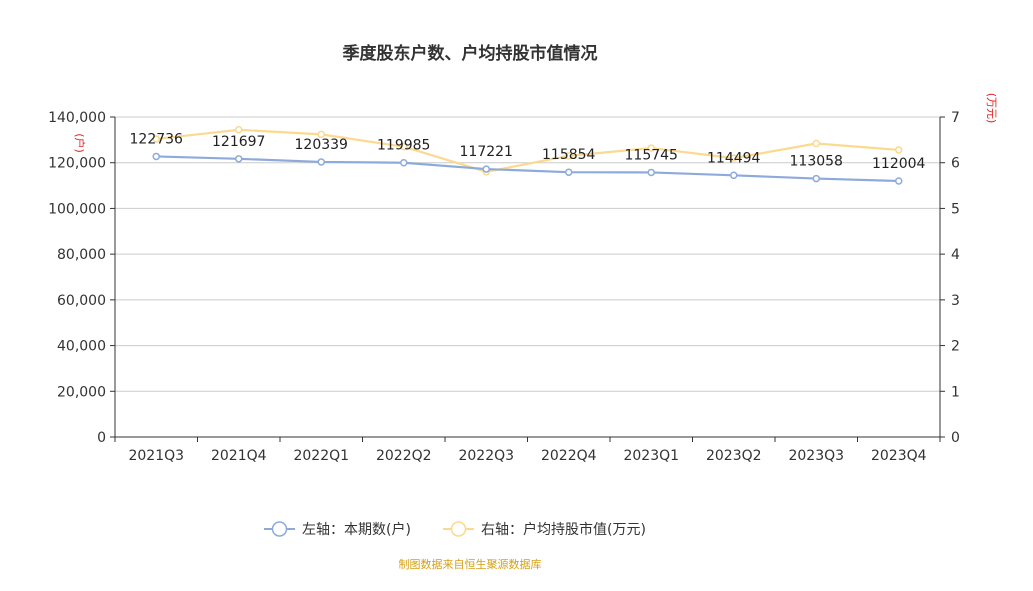 This screenshot has height=591, width=1033. I want to click on data-source-note: 制图数据来自恒生聚源数据库, so click(470, 564).